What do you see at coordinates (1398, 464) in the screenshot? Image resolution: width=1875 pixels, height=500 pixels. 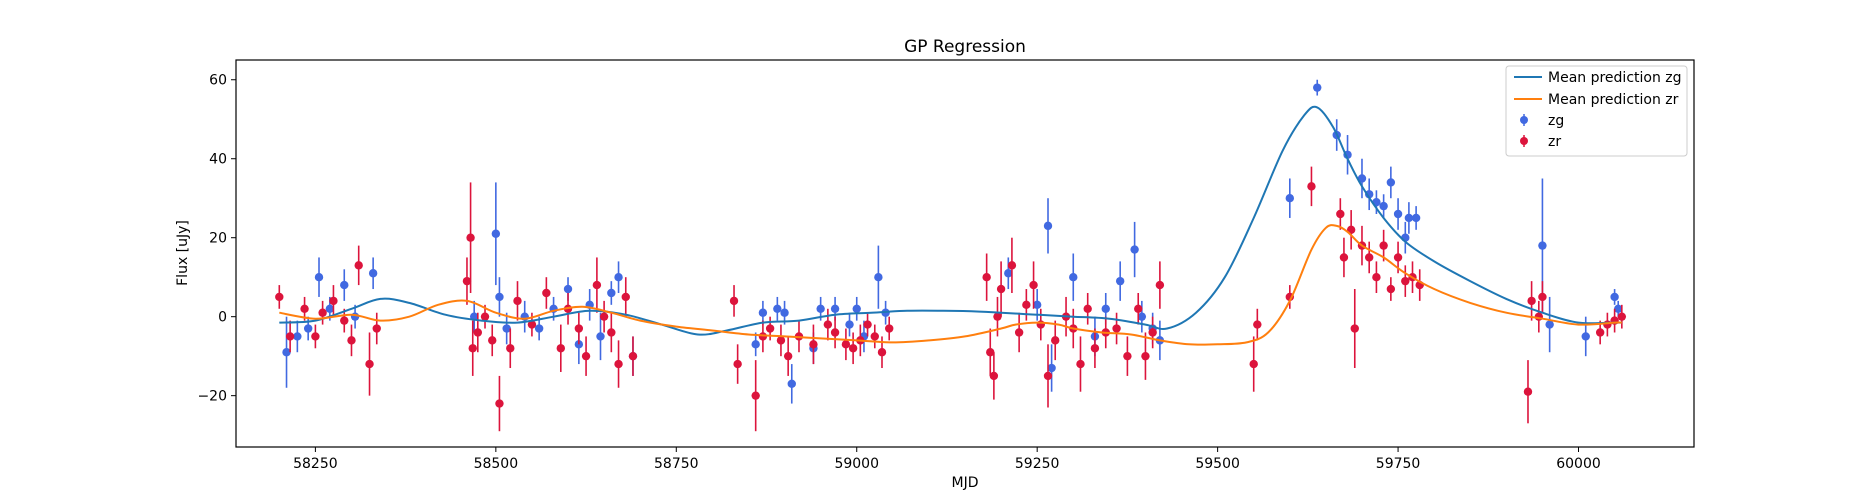 I see `x-tick-label: 59750` at bounding box center [1398, 464].